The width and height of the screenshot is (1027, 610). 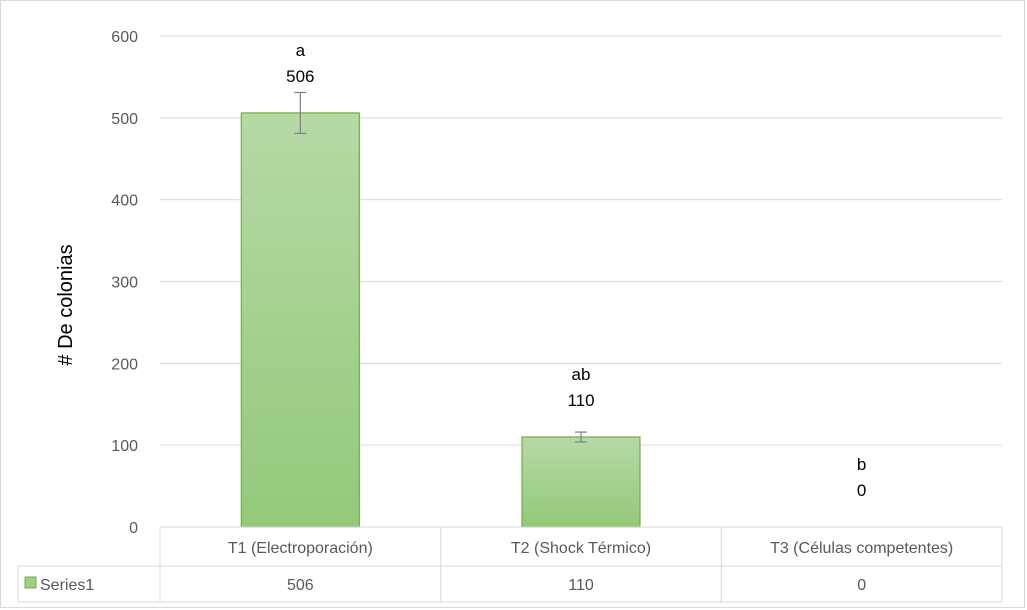 I want to click on legend-series-name: Series1, so click(x=67, y=585).